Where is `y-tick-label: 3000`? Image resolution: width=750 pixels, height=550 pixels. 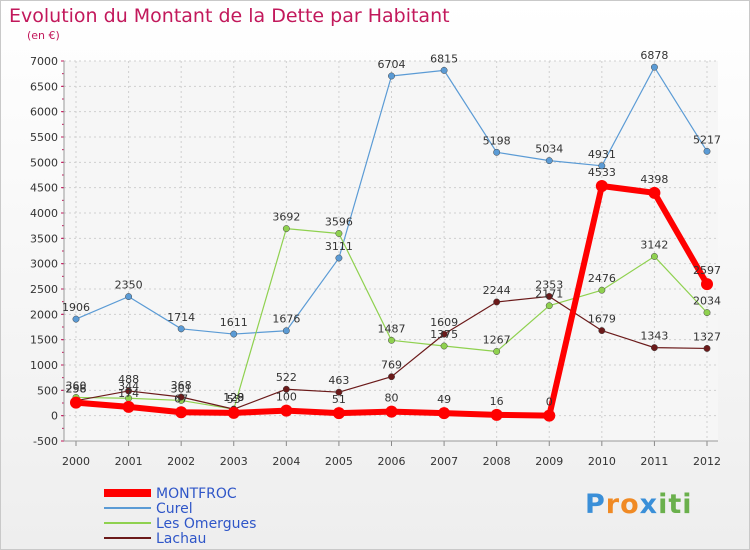 y-tick-label: 3000 is located at coordinates (44, 264).